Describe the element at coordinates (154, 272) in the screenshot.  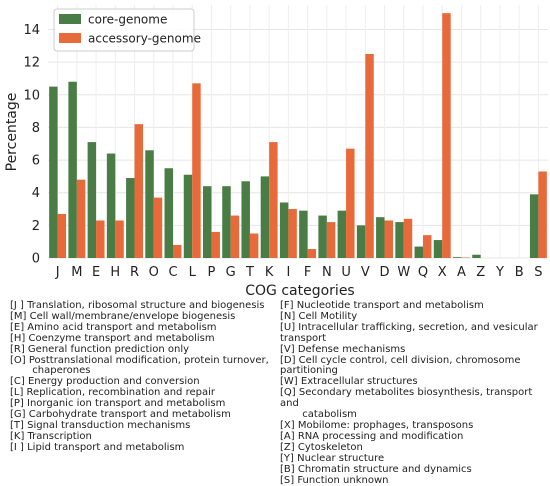
I see `x-tick-label: O` at that location.